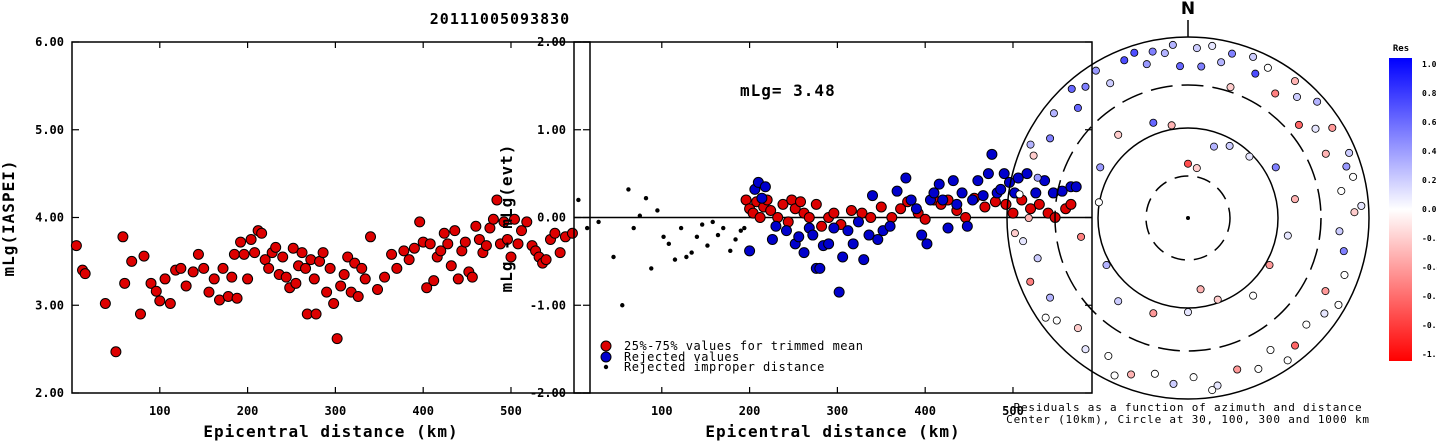 Image resolution: width=1437 pixels, height=441 pixels. I want to click on ring-100km, so click(1188, 218).